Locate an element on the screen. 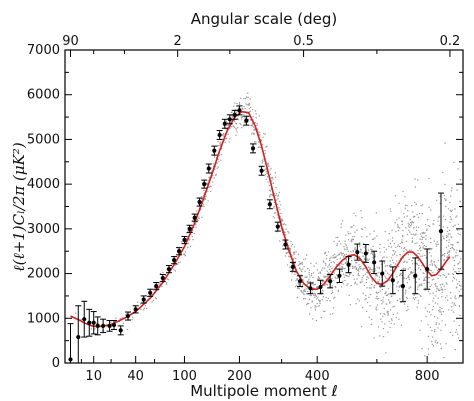  x-tick-label: 100 is located at coordinates (184, 376).